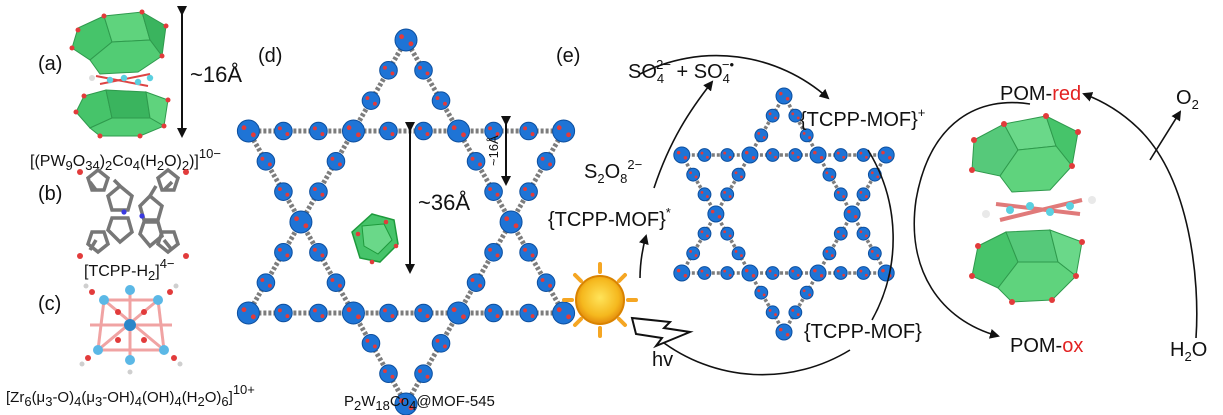  I want to click on pom-height-label: ~16Å, so click(216, 74).